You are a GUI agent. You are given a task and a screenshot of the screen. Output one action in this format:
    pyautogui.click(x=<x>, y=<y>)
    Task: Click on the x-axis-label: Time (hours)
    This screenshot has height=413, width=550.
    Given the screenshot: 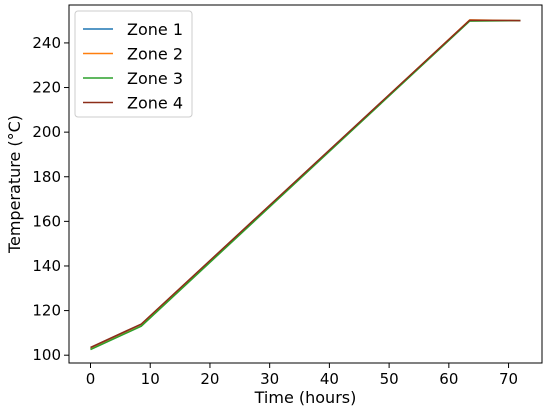 What is the action you would take?
    pyautogui.click(x=305, y=397)
    